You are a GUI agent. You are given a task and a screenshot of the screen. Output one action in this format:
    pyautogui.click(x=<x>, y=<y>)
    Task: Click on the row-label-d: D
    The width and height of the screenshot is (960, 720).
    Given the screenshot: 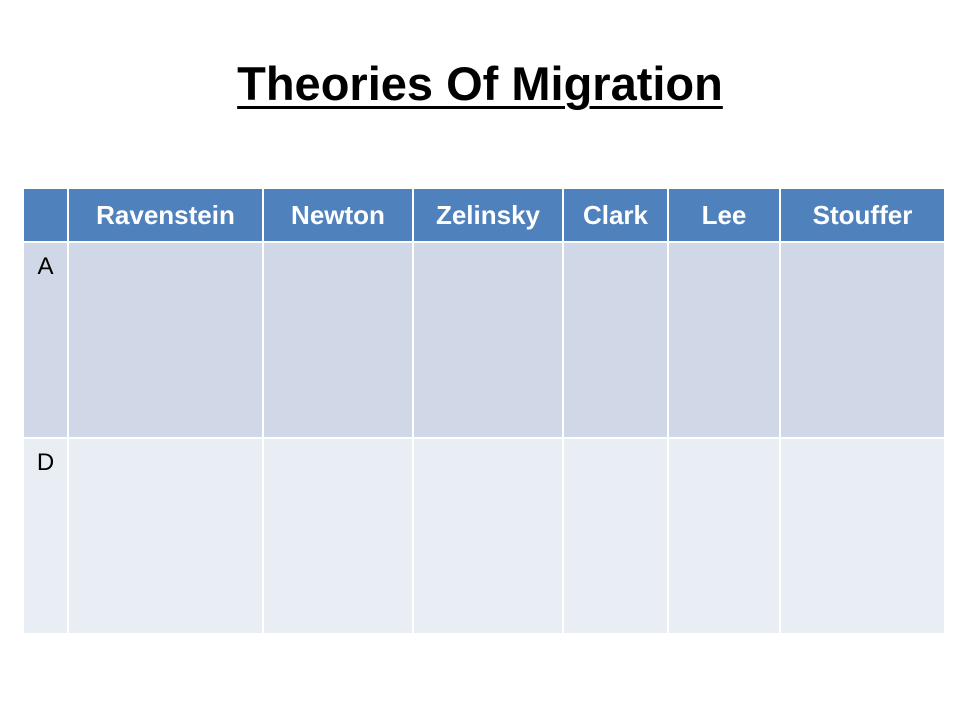 What is the action you would take?
    pyautogui.click(x=45, y=536)
    